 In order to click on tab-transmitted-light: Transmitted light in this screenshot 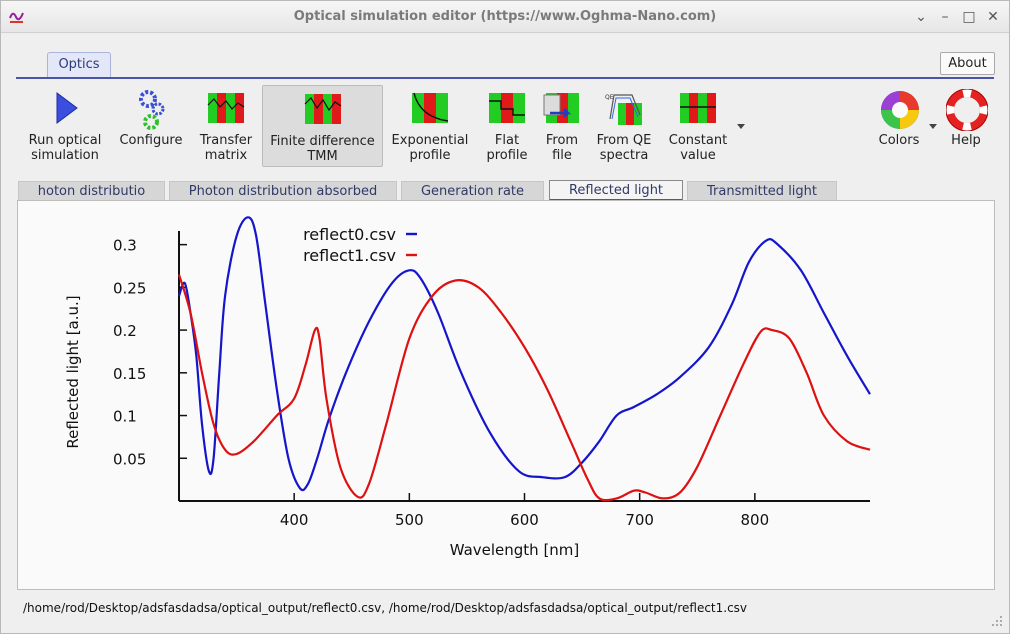, I will do `click(762, 191)`.